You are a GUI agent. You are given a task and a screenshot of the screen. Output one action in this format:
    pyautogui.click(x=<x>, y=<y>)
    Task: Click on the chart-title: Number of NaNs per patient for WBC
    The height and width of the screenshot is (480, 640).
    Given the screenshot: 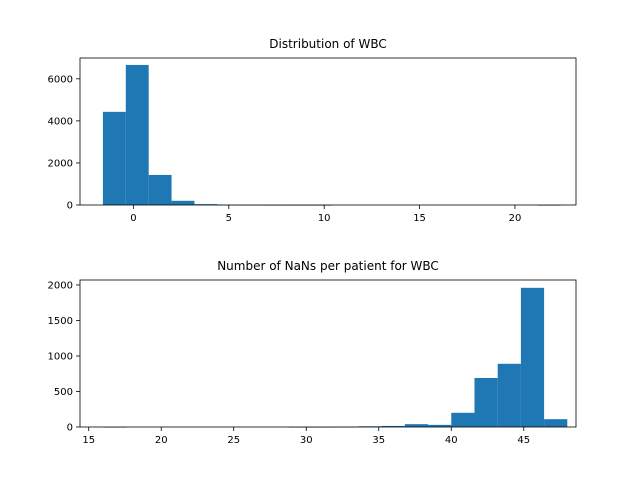 What is the action you would take?
    pyautogui.click(x=328, y=266)
    